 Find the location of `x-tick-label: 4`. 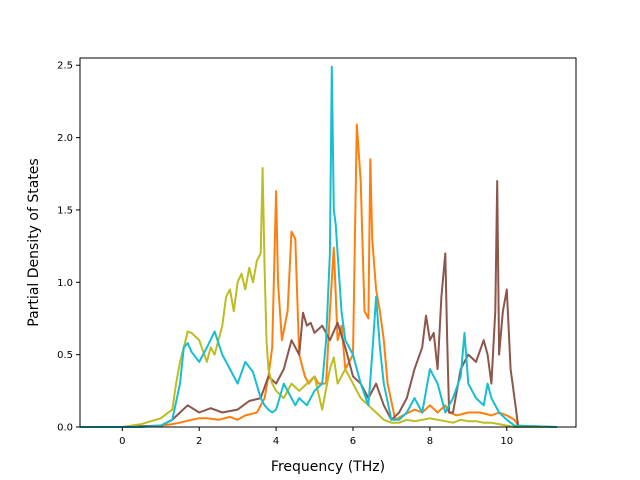

x-tick-label: 4 is located at coordinates (276, 441).